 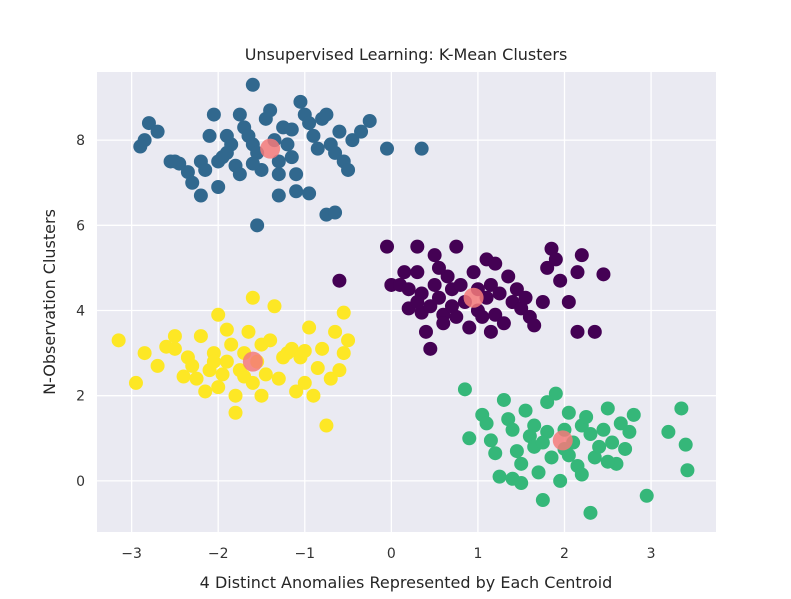 What do you see at coordinates (80, 226) in the screenshot?
I see `y-tick-label: 6` at bounding box center [80, 226].